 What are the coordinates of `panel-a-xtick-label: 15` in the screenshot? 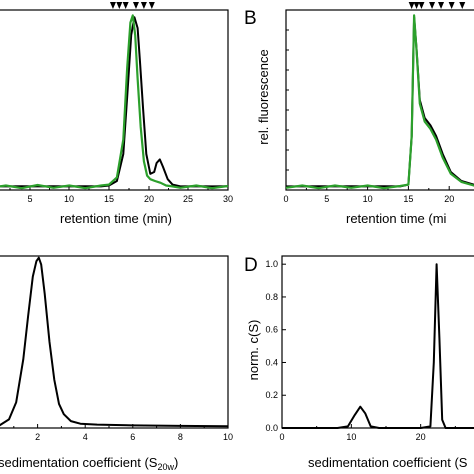 It's located at (109, 199).